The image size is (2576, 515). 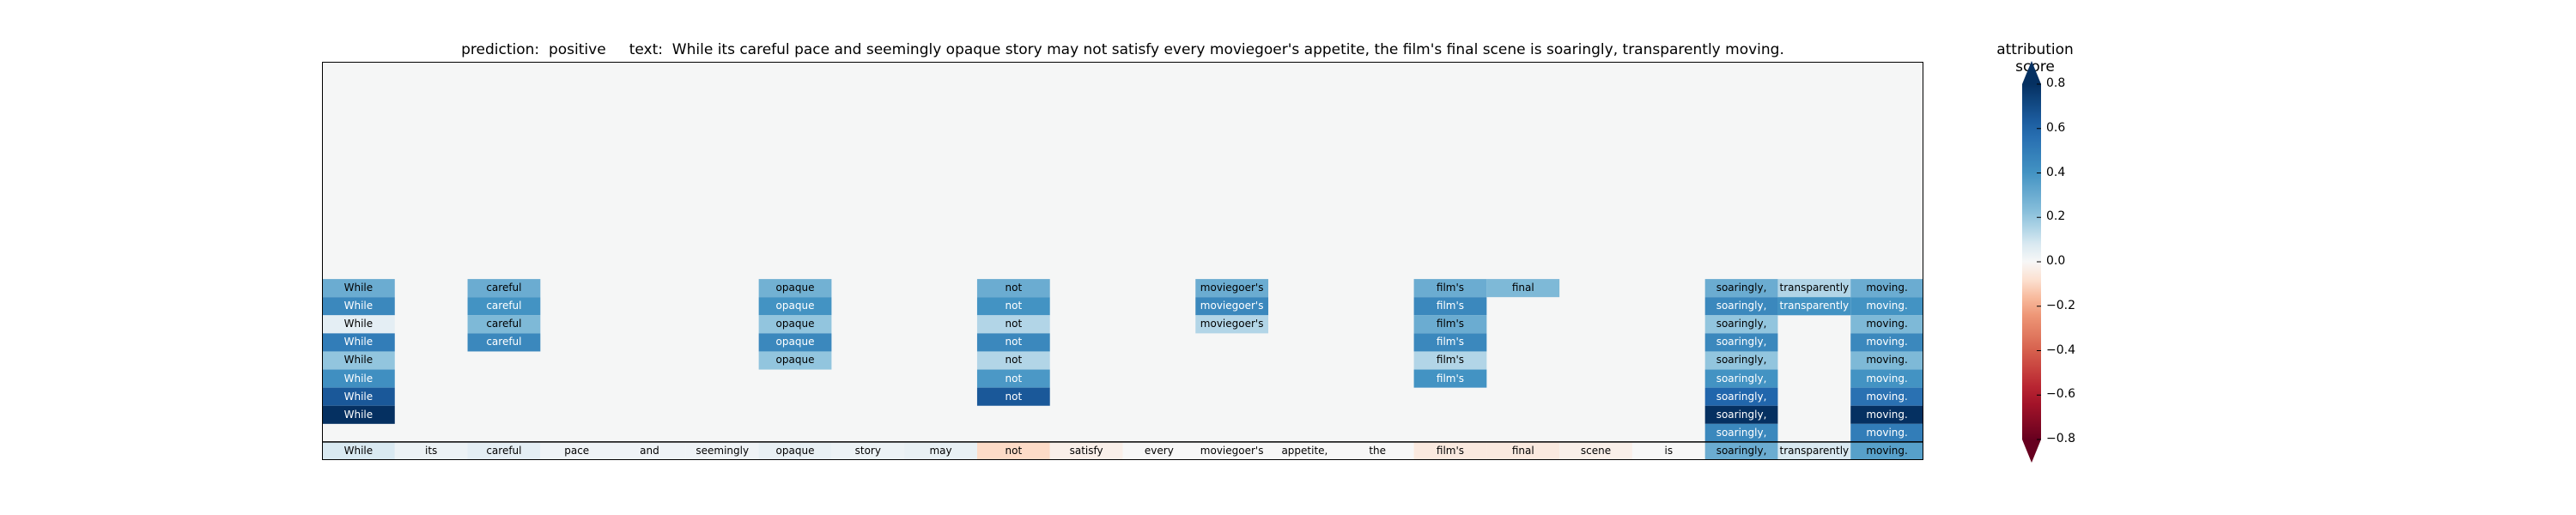 I want to click on attribution-9-5-cell, so click(x=1887, y=378).